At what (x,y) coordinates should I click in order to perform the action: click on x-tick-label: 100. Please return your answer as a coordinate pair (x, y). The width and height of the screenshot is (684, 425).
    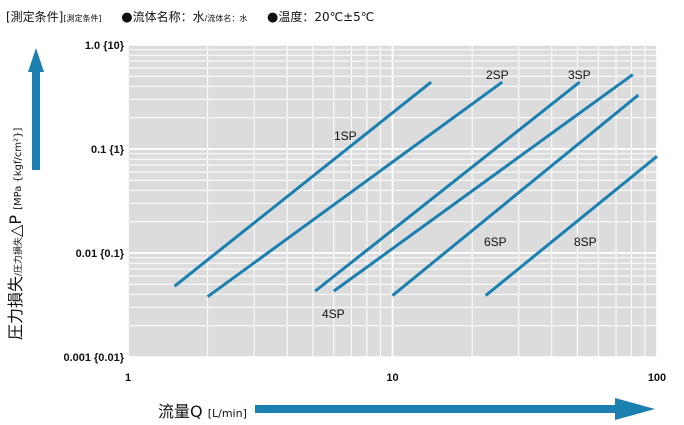
    Looking at the image, I should click on (657, 378).